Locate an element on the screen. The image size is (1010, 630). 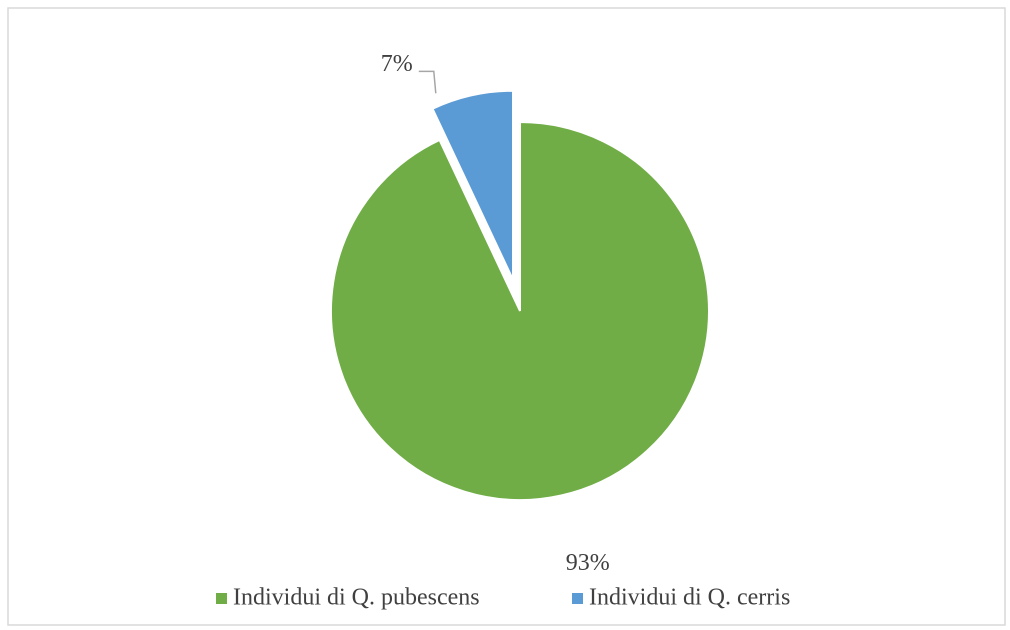
legend-label: Individui di Q. pubescens is located at coordinates (356, 598).